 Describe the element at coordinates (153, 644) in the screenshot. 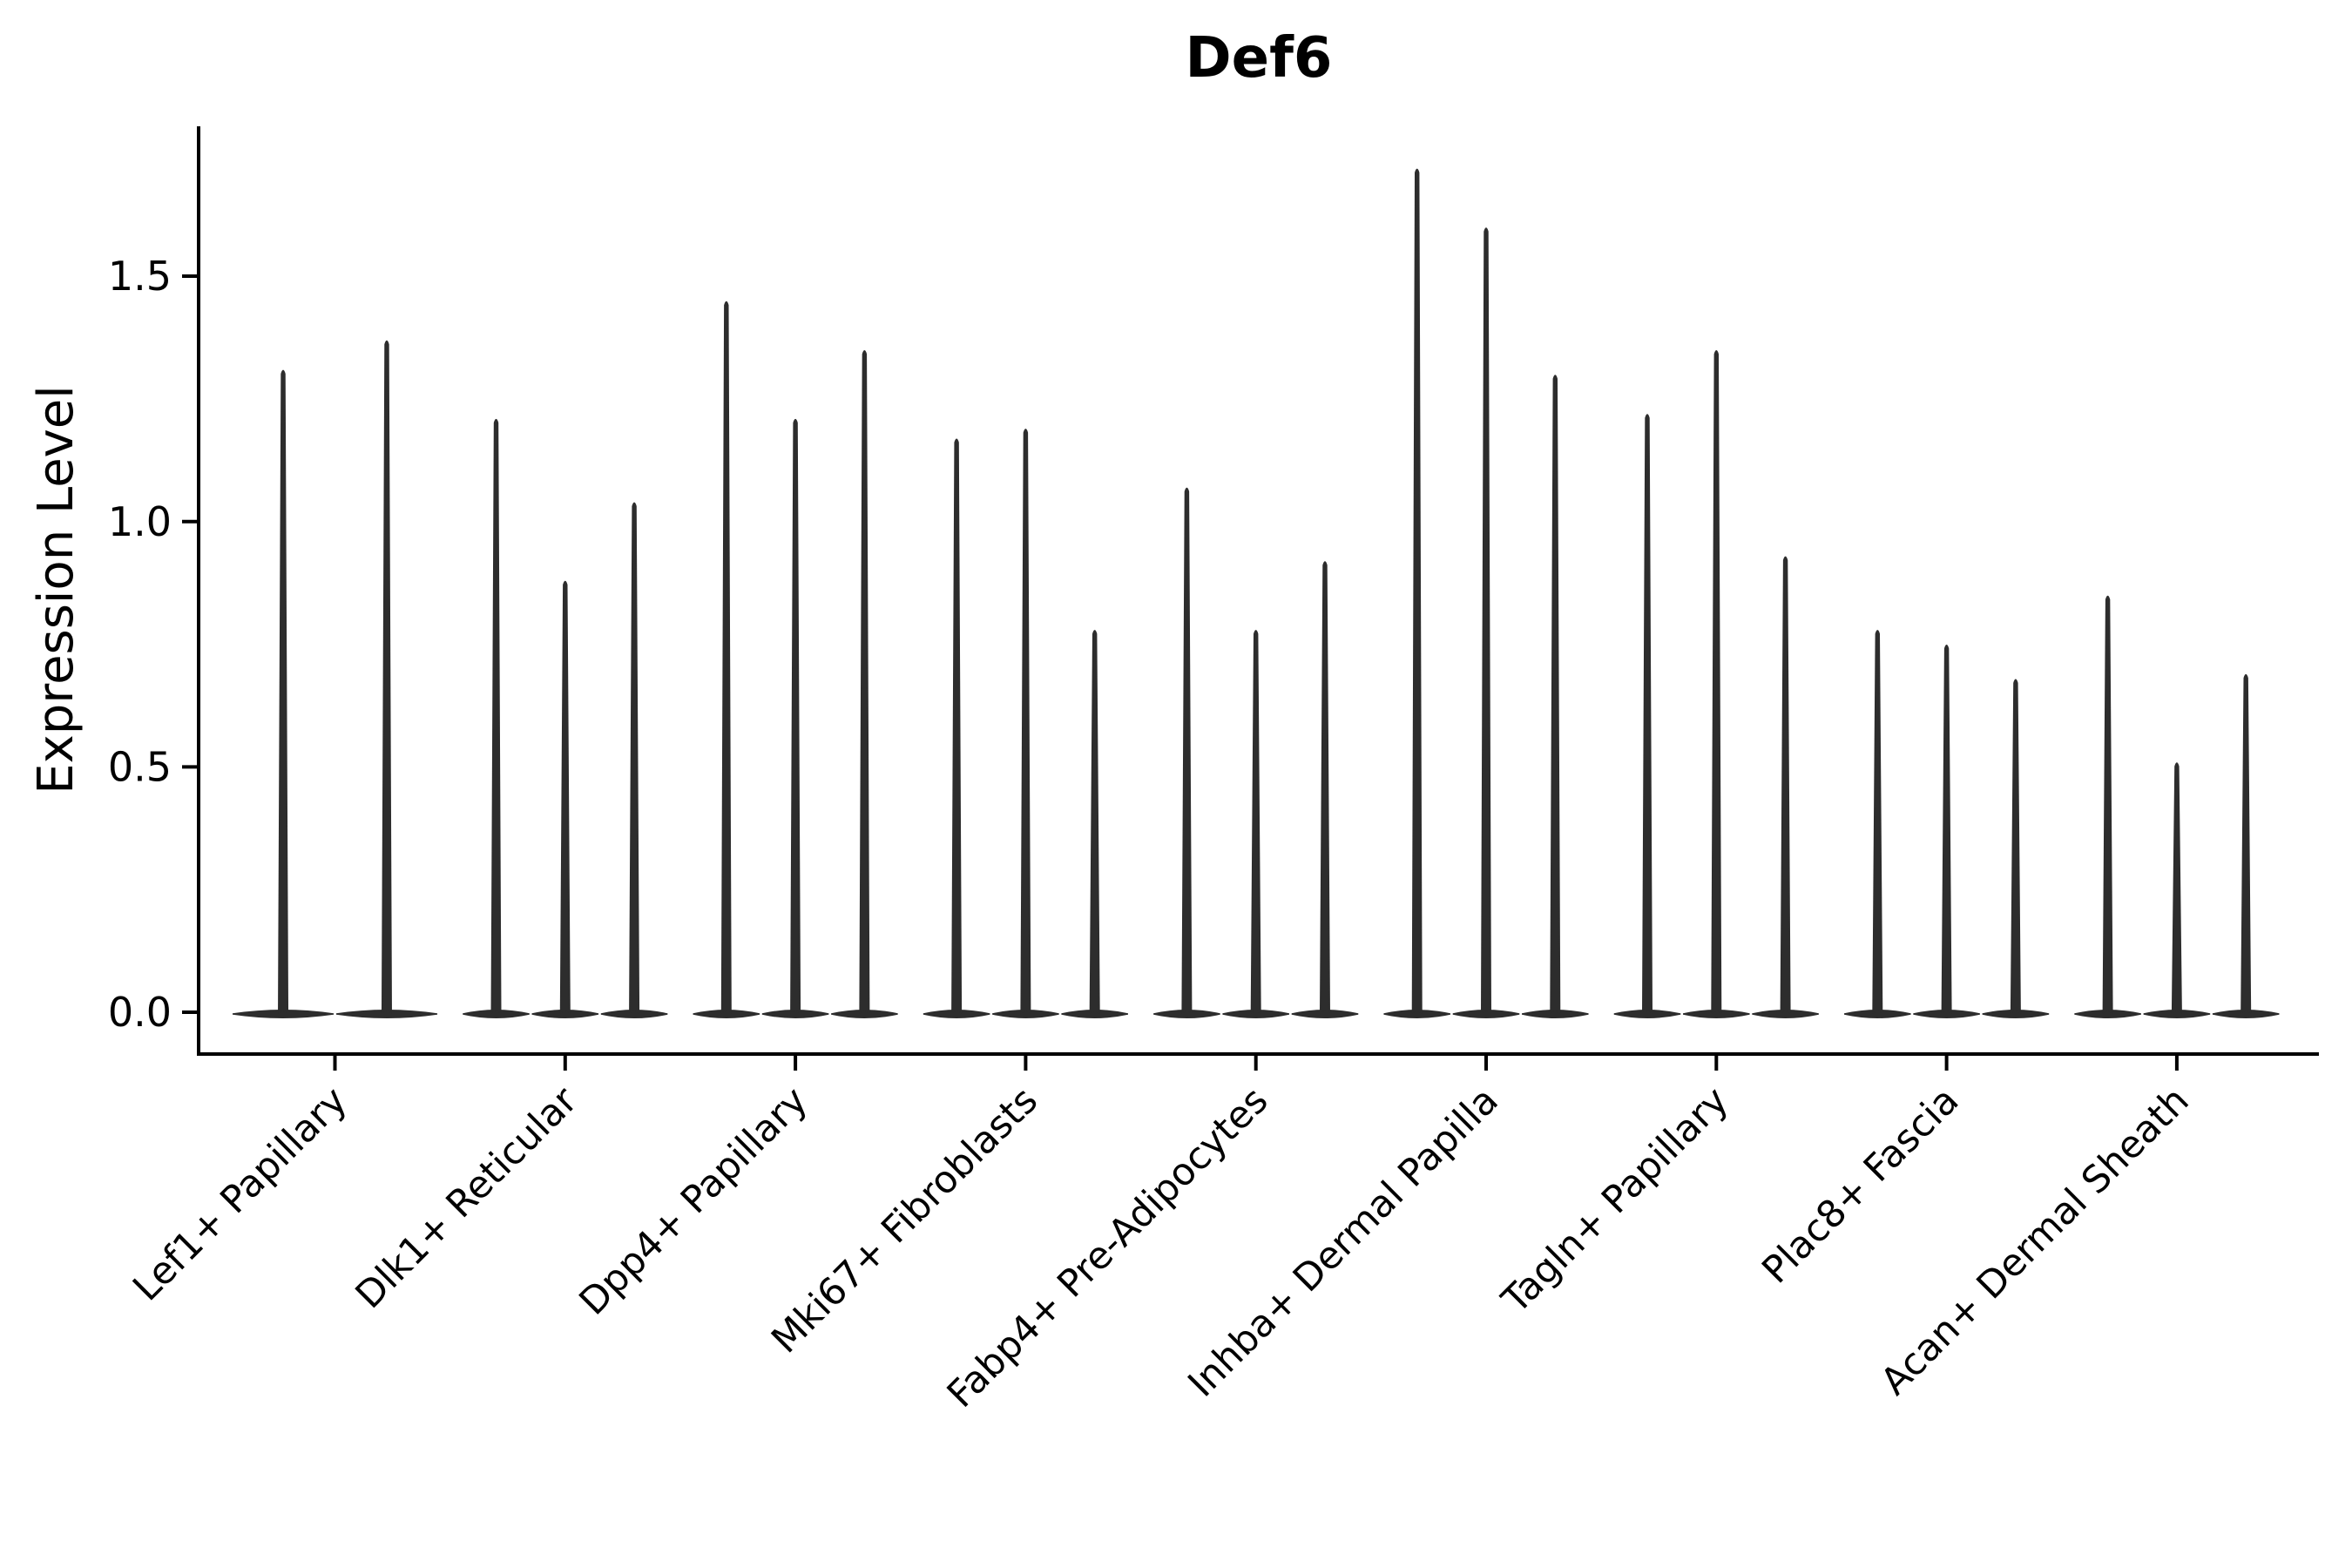

I see `y-axis-ticks: 0.0 0.5 1.0 1.5` at that location.